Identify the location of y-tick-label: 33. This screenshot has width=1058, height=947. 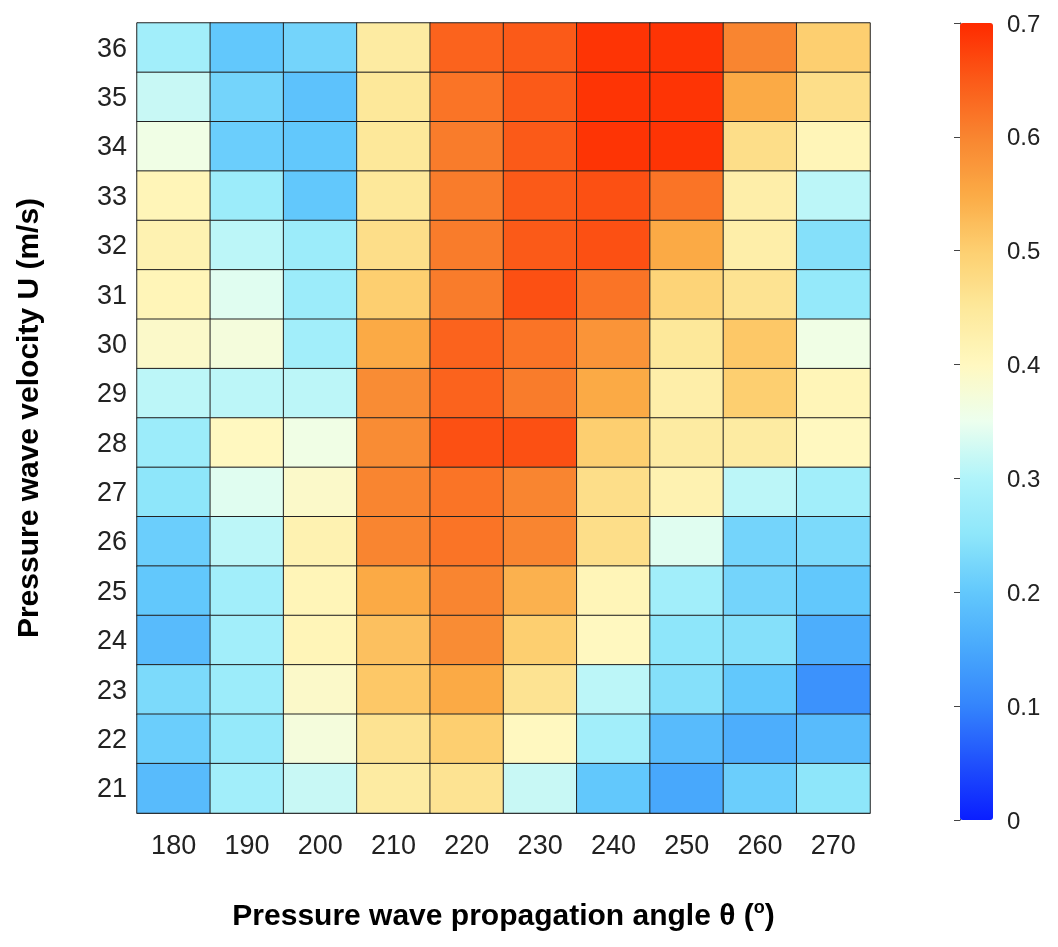
(111, 195).